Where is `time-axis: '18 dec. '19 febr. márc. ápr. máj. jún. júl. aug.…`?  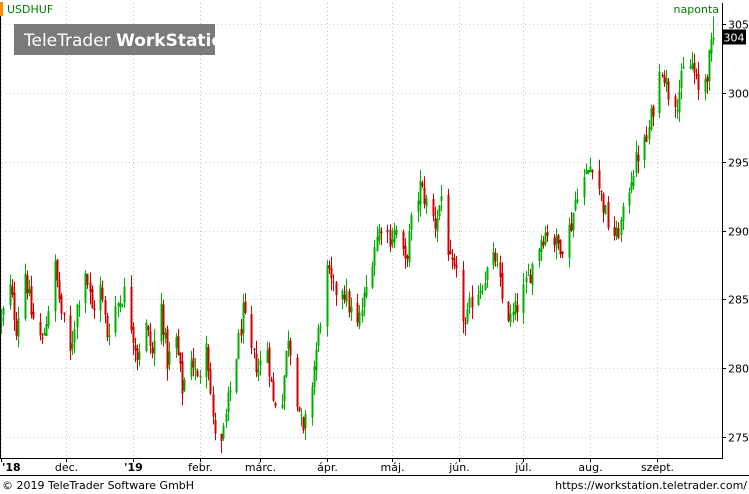 time-axis: '18 dec. '19 febr. márc. ápr. máj. jún. júl. aug.… is located at coordinates (337, 466).